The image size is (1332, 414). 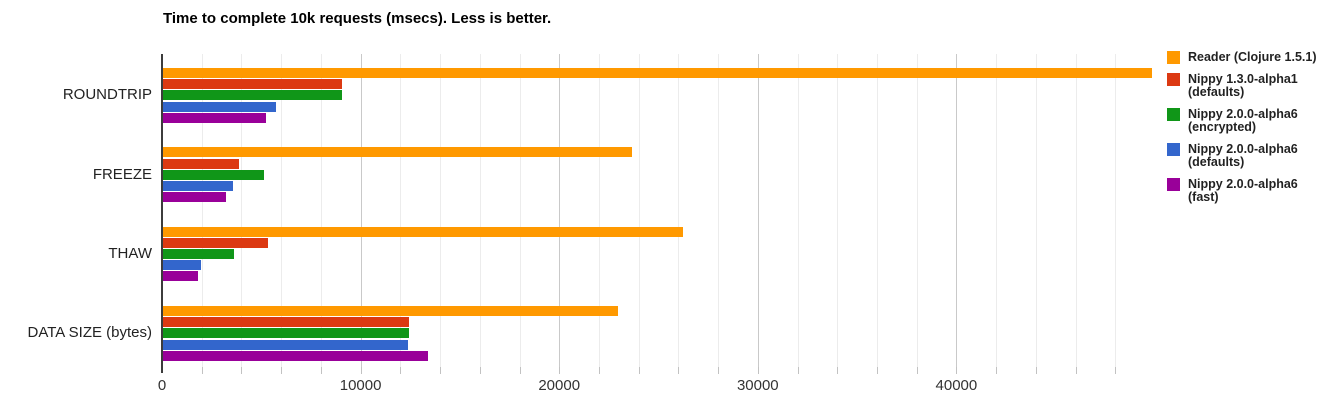 I want to click on legend-item: Nippy 2.0.0-alpha6 (fast), so click(x=1248, y=190).